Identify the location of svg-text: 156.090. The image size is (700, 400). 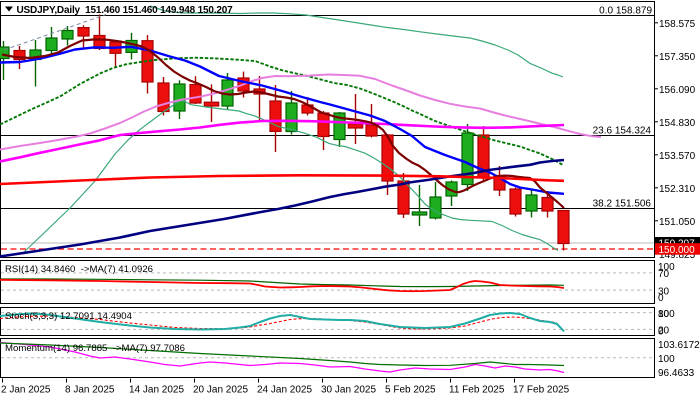
(677, 90).